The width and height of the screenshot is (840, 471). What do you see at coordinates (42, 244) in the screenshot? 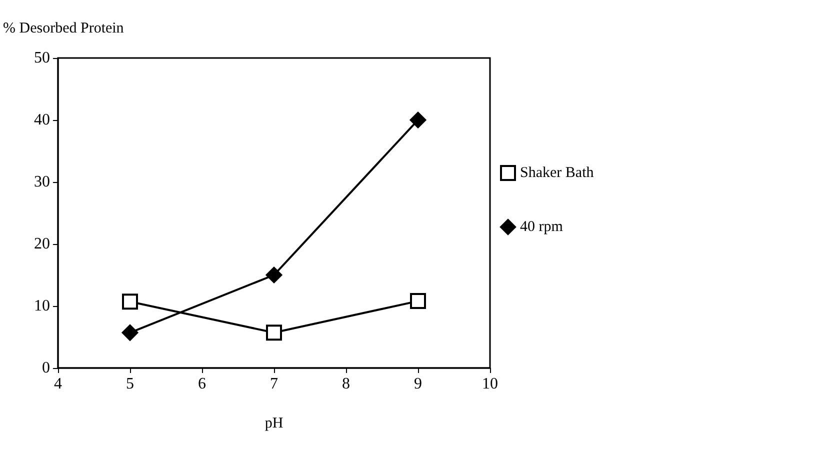
I see `y-tick-label: 20` at bounding box center [42, 244].